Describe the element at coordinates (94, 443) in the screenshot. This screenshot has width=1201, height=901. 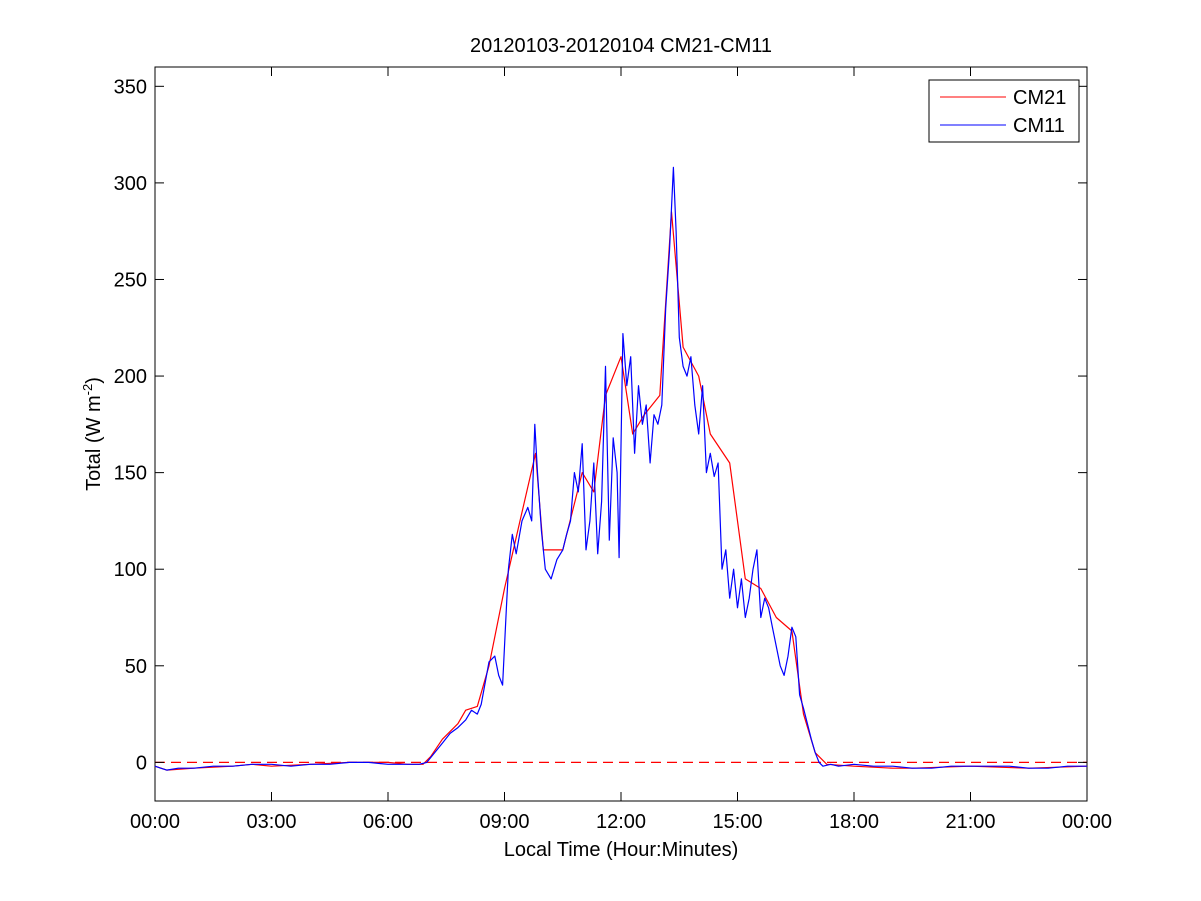
I see `y-axis-label-main: Total (W m` at that location.